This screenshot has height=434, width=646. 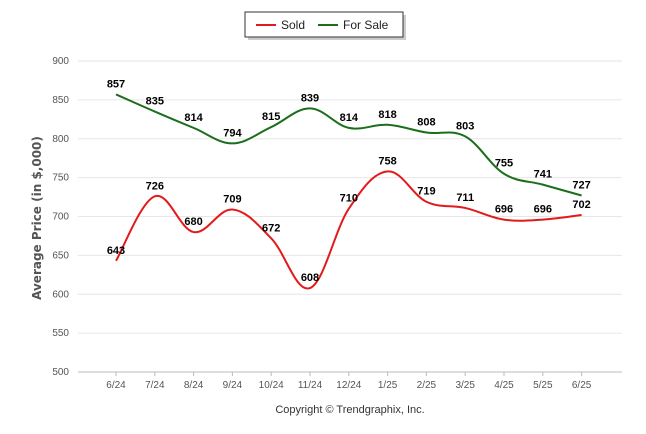 I want to click on data-label-sold: 711, so click(x=465, y=198).